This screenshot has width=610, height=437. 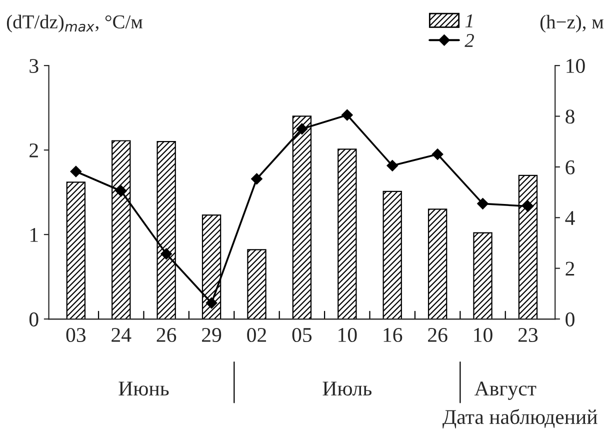 What do you see at coordinates (570, 167) in the screenshot?
I see `y2-tick-label: 6` at bounding box center [570, 167].